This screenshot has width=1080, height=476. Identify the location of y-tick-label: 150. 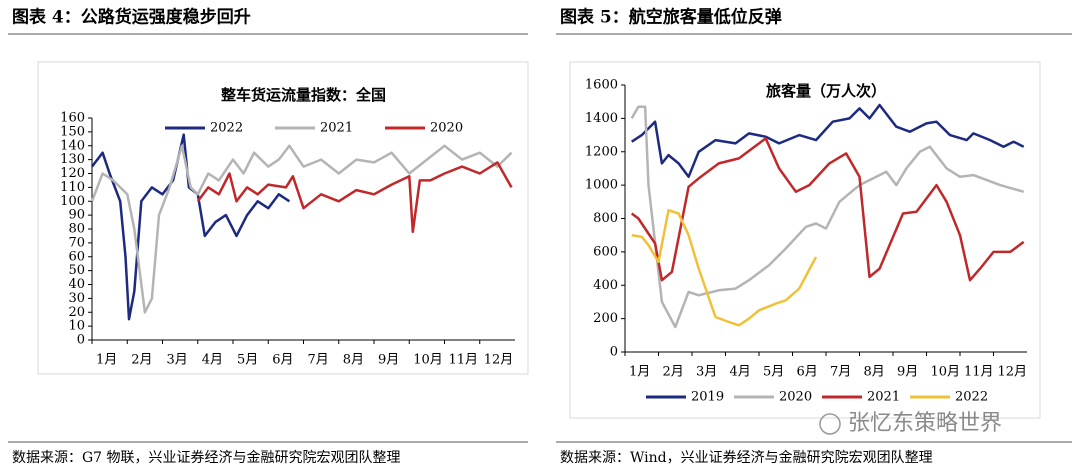
(72, 131).